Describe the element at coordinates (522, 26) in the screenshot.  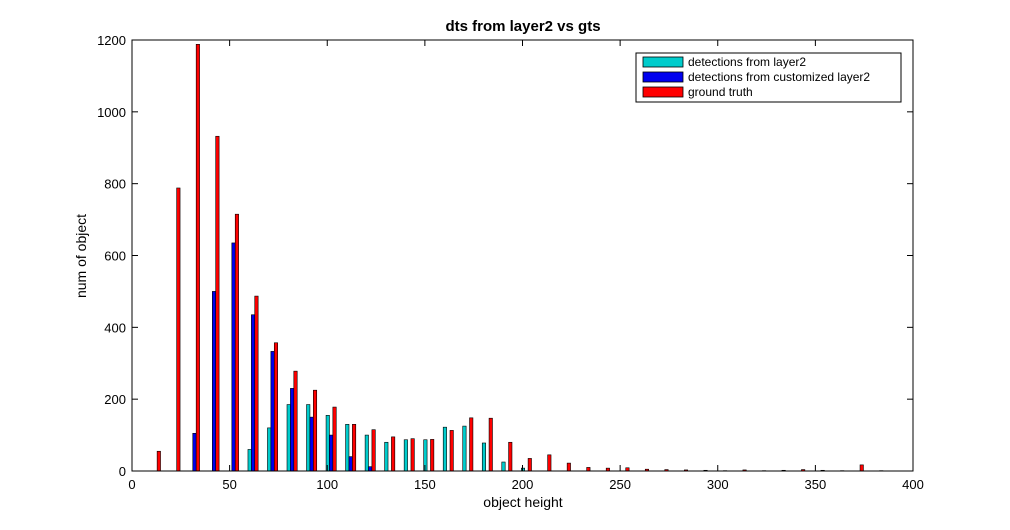
I see `chart-title: dts from layer2 vs gts` at that location.